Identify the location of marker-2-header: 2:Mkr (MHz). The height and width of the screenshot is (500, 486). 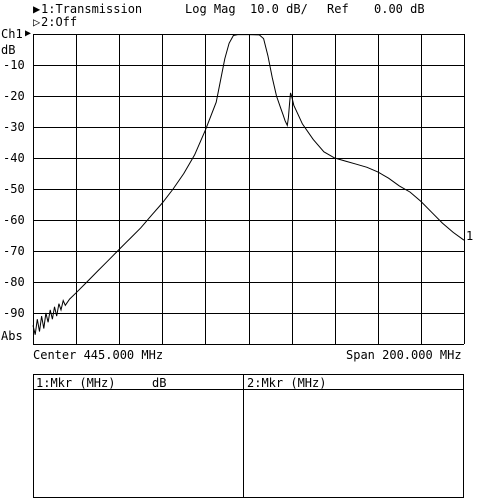
(287, 383).